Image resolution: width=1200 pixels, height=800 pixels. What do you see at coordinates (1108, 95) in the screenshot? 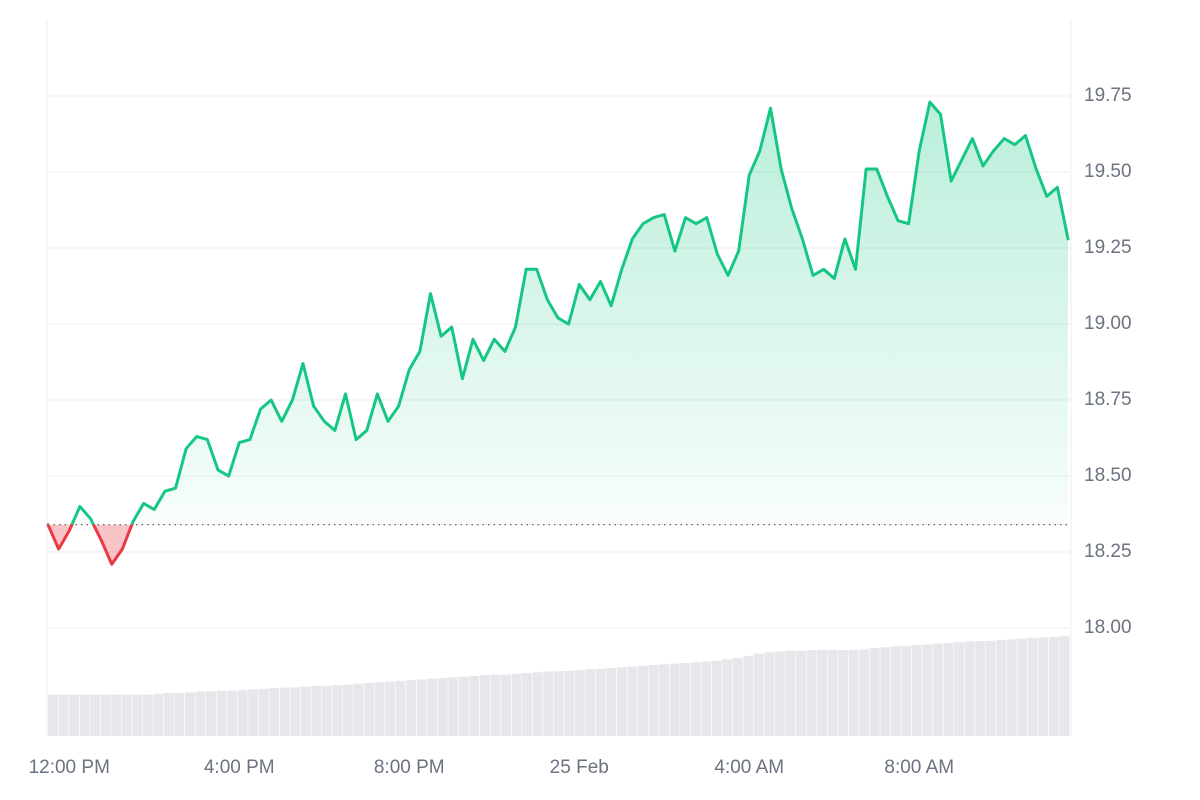
I see `y-tick-label: 19.75` at bounding box center [1108, 95].